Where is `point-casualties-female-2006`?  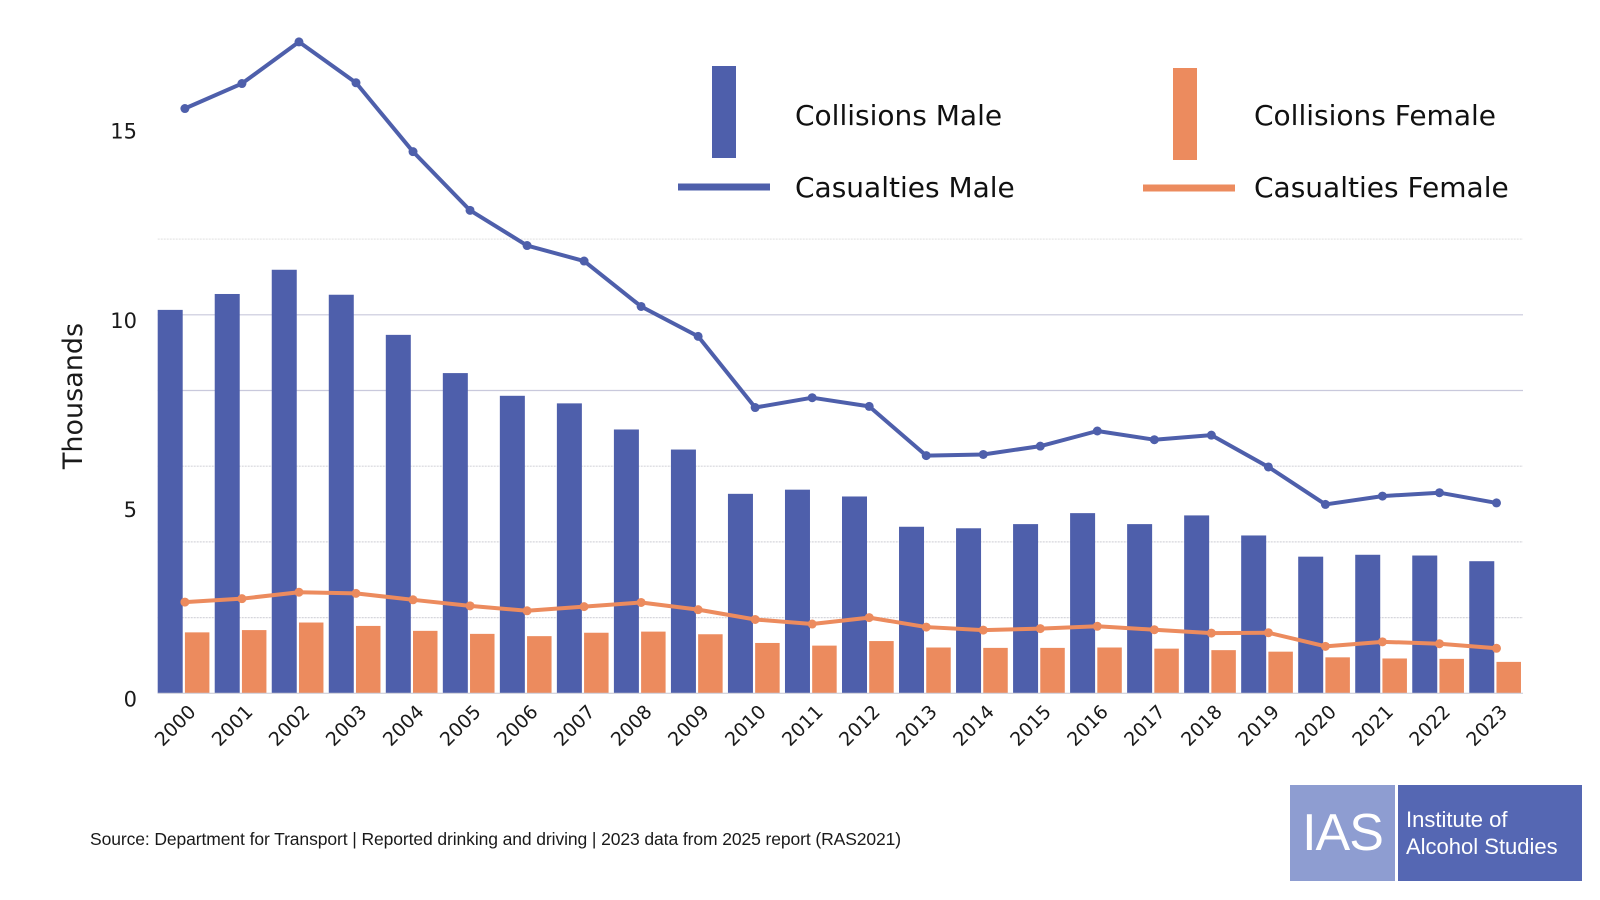
point-casualties-female-2006 is located at coordinates (527, 611).